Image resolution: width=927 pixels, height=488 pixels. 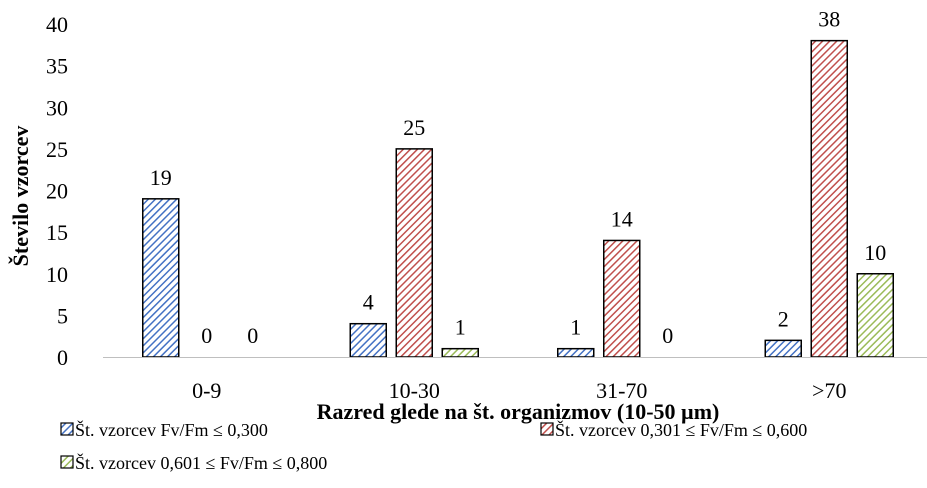 I want to click on data-label: 10, so click(x=875, y=252).